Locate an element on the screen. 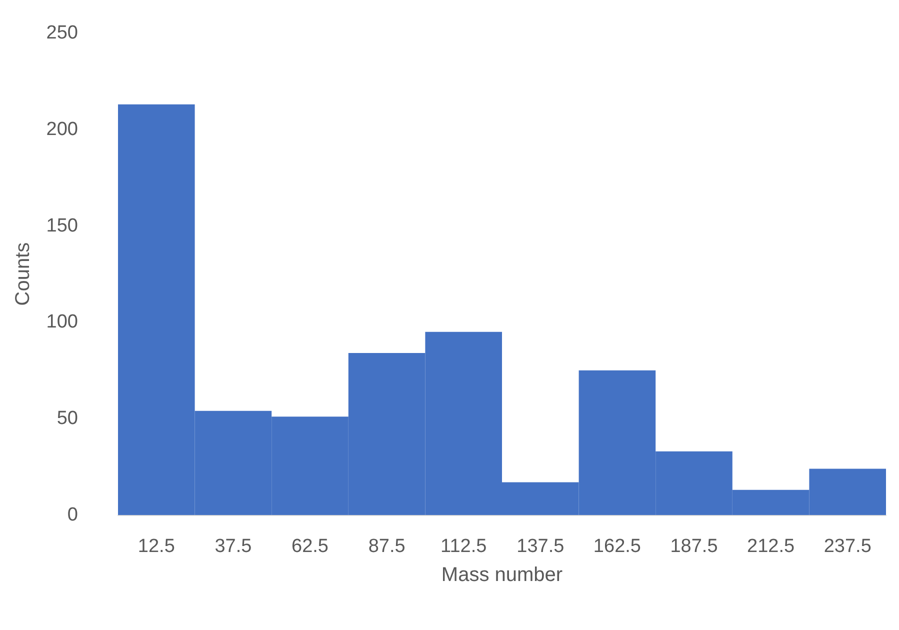 The image size is (899, 630). y-tick-label: 150 is located at coordinates (62, 225).